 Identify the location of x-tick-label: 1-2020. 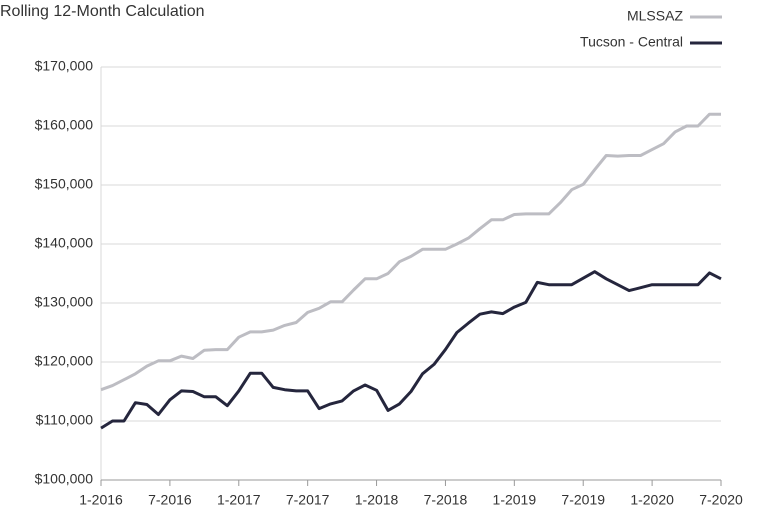
(652, 500).